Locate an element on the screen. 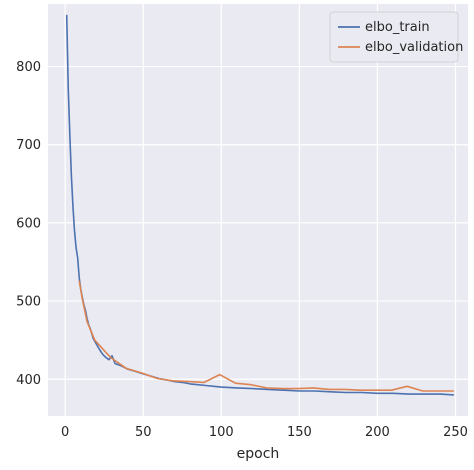 This screenshot has width=474, height=470. x-tick-labels: 0 50 100 150 200 250 is located at coordinates (264, 432).